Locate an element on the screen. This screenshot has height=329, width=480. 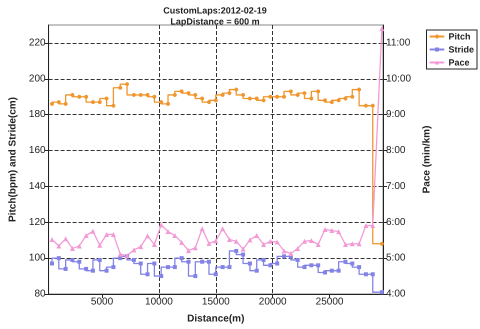
x-tick-label: 5000 is located at coordinates (102, 302).